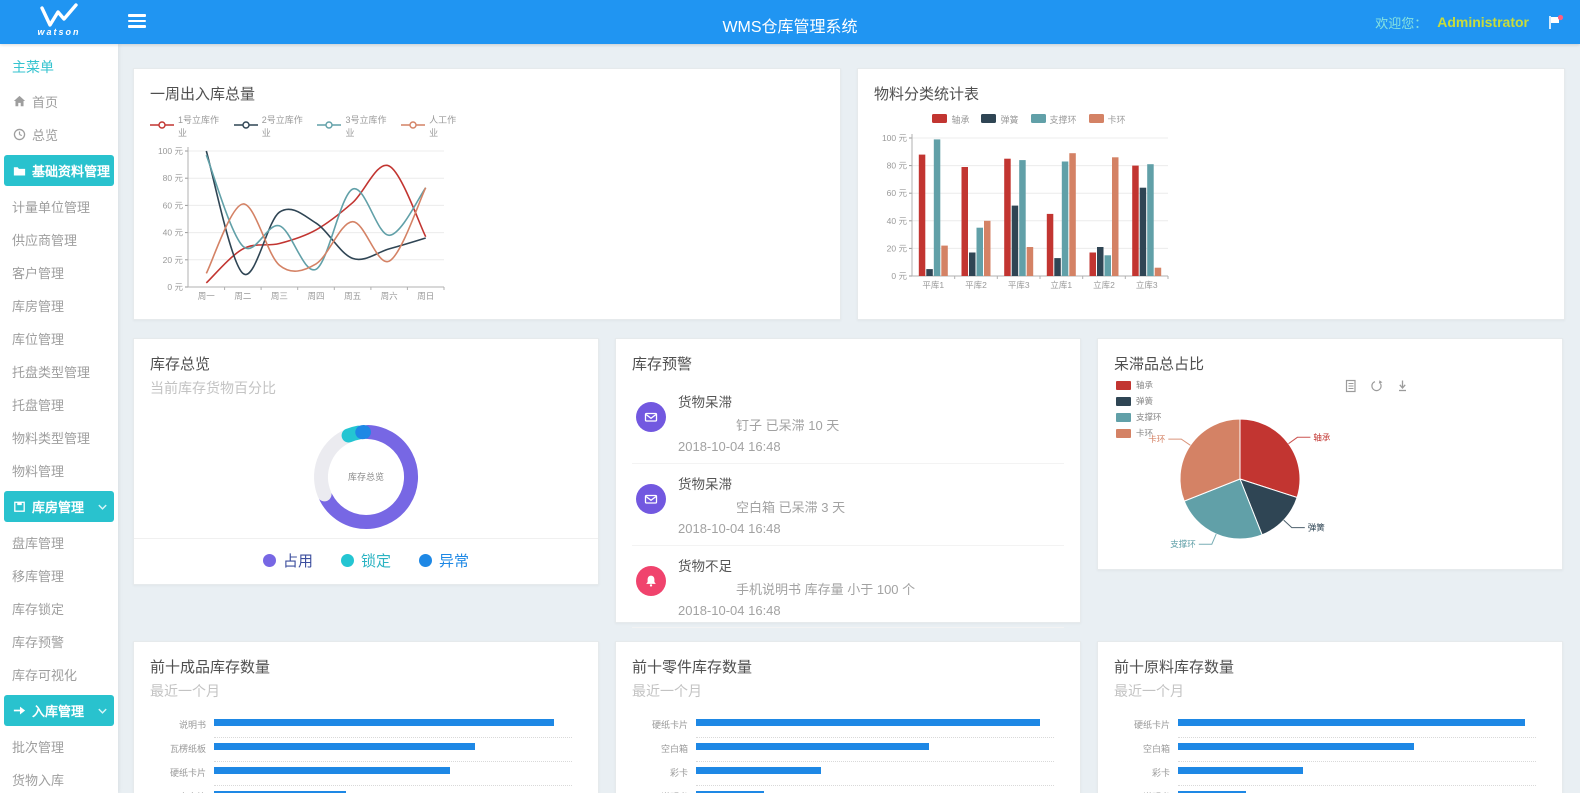 The height and width of the screenshot is (793, 1580). Describe the element at coordinates (1555, 22) in the screenshot. I see `notification-flag-icon` at that location.